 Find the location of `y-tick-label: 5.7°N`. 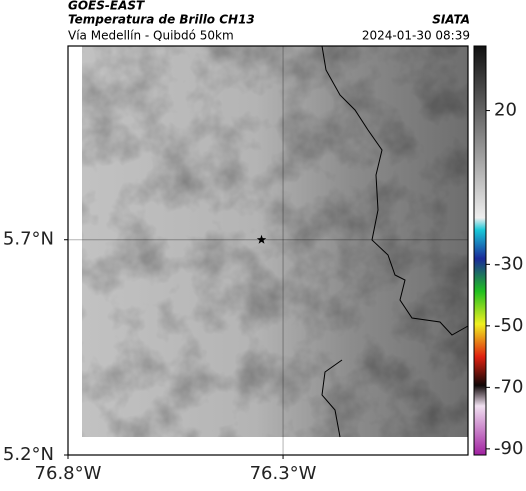

y-tick-label: 5.7°N is located at coordinates (28, 239).